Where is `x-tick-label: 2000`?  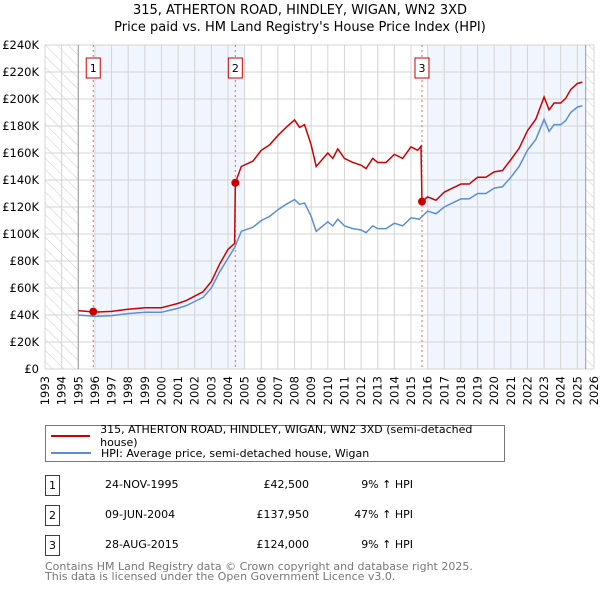 x-tick-label: 2000 is located at coordinates (161, 390).